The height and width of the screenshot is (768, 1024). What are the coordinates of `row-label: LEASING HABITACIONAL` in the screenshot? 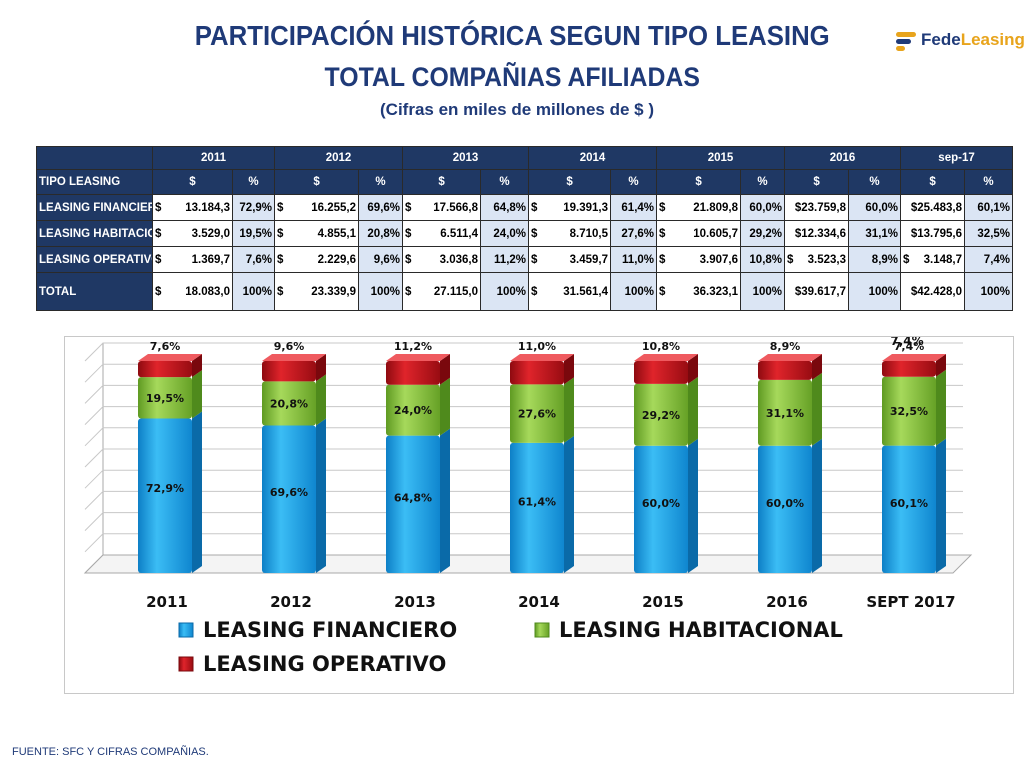 It's located at (94, 233).